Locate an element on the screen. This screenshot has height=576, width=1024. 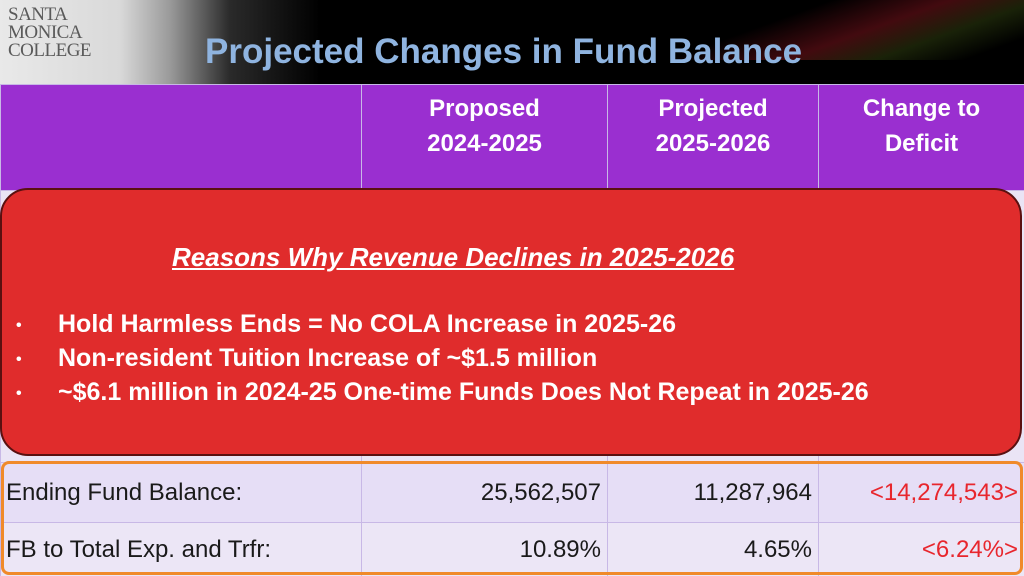
row-value-change: <6.24%> is located at coordinates (921, 549).